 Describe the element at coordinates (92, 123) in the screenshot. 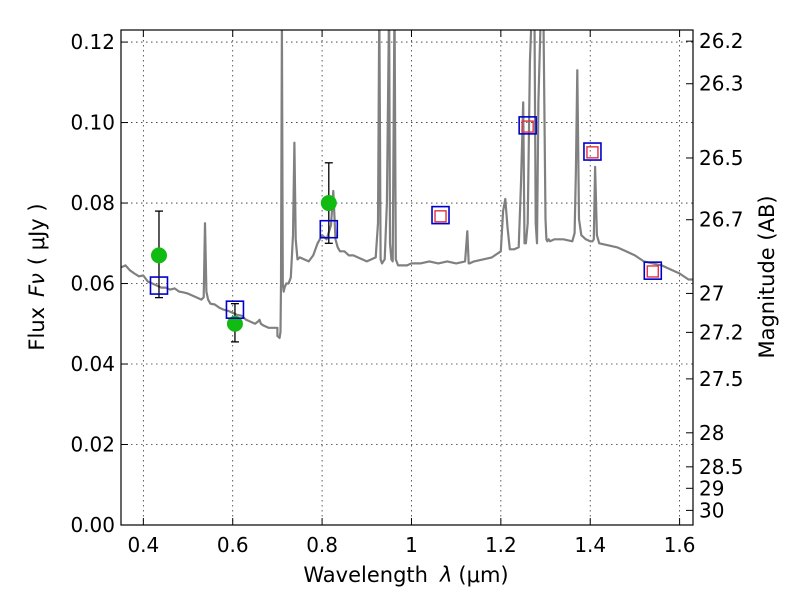

I see `y-tick-label: 0.10` at that location.